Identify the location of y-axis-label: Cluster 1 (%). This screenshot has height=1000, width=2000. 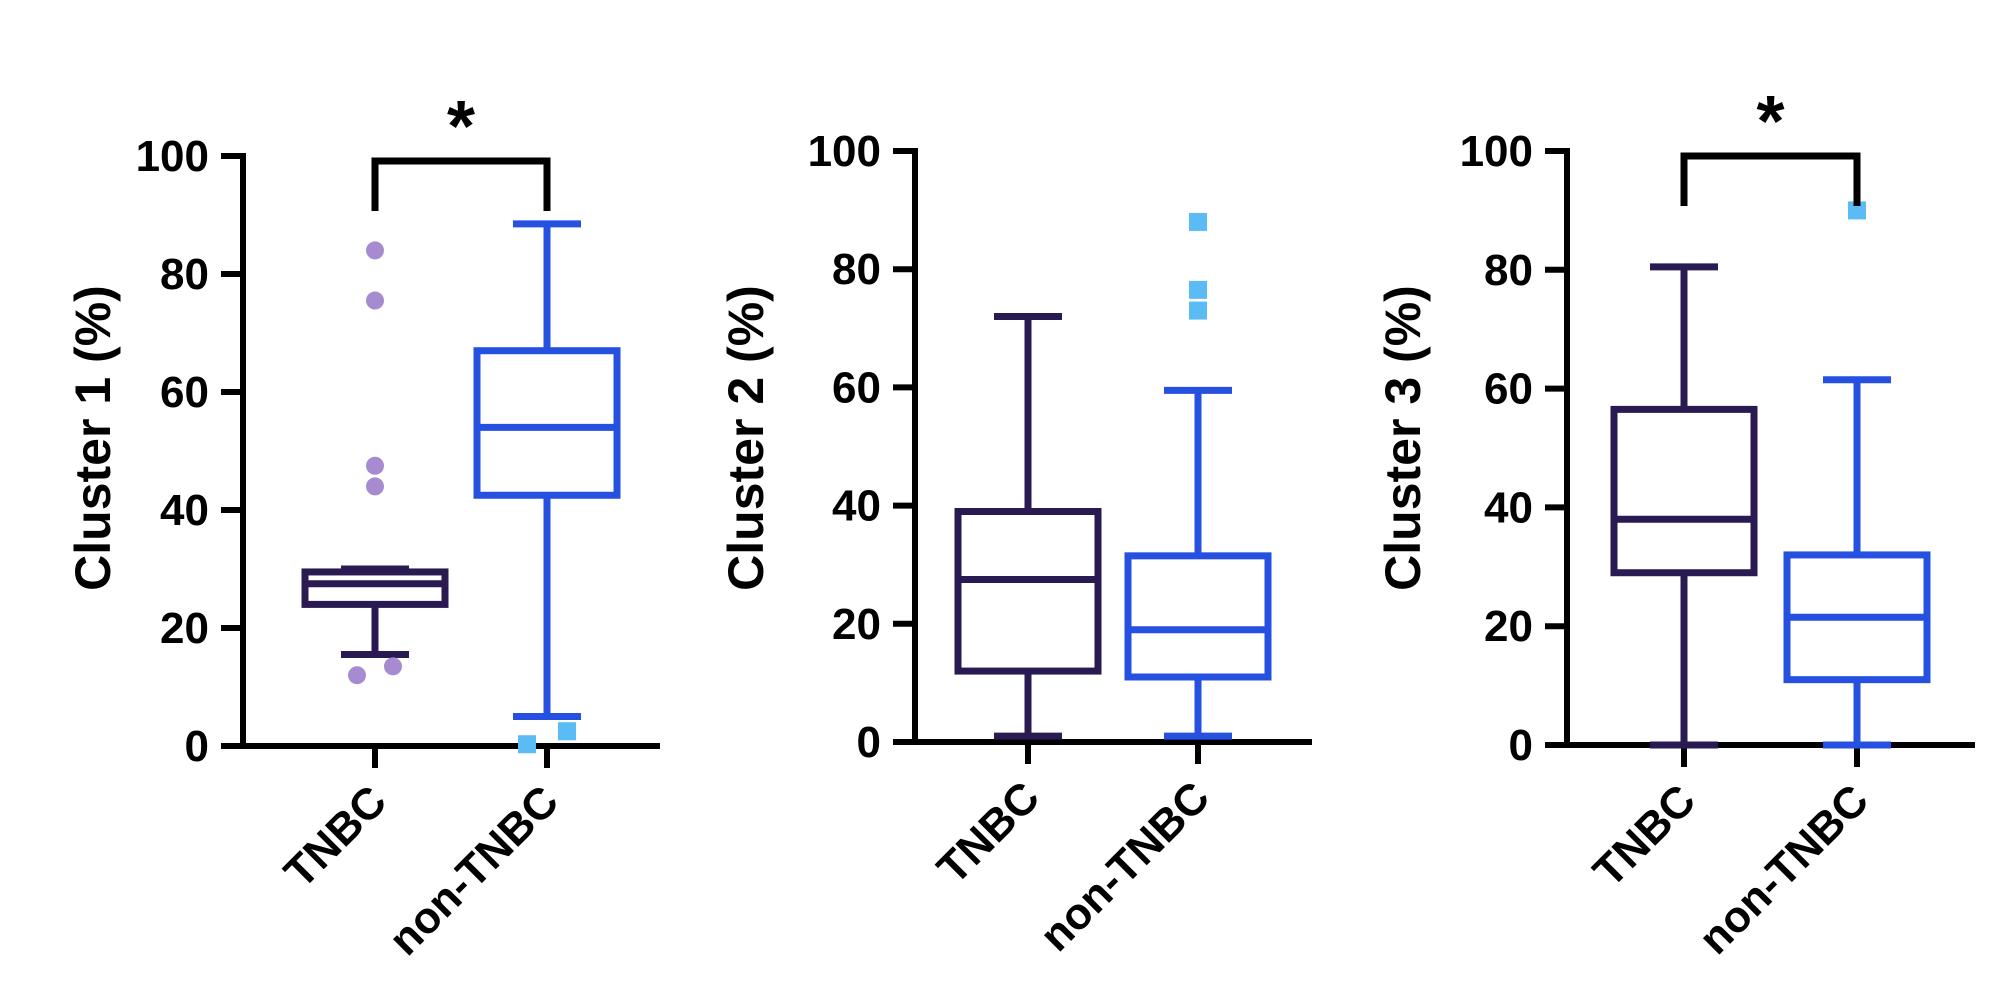
(93, 438).